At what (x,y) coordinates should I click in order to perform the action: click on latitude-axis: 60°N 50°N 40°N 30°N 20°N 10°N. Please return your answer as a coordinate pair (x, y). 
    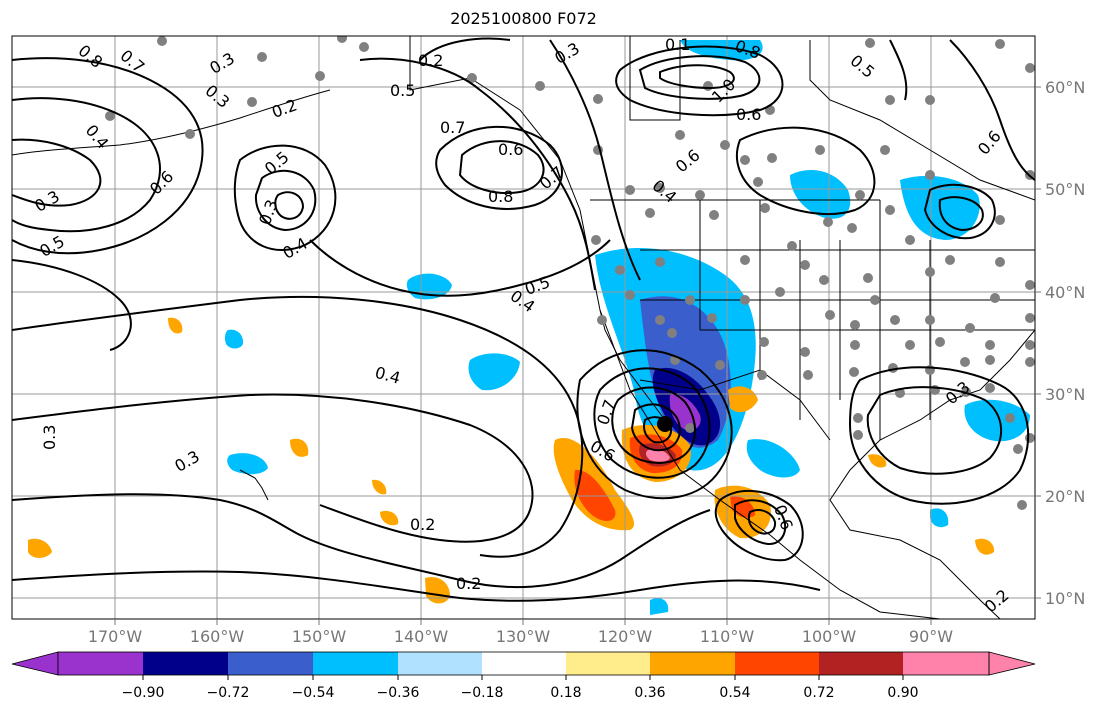
    Looking at the image, I should click on (1060, 343).